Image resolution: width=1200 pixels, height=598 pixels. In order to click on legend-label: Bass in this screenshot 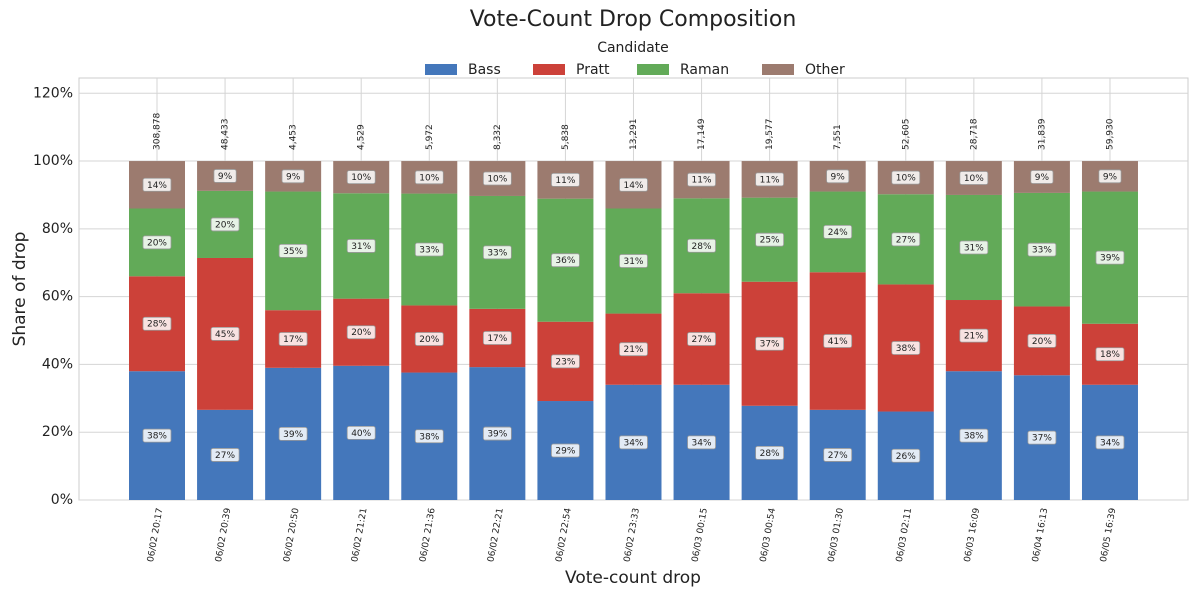, I will do `click(484, 70)`.